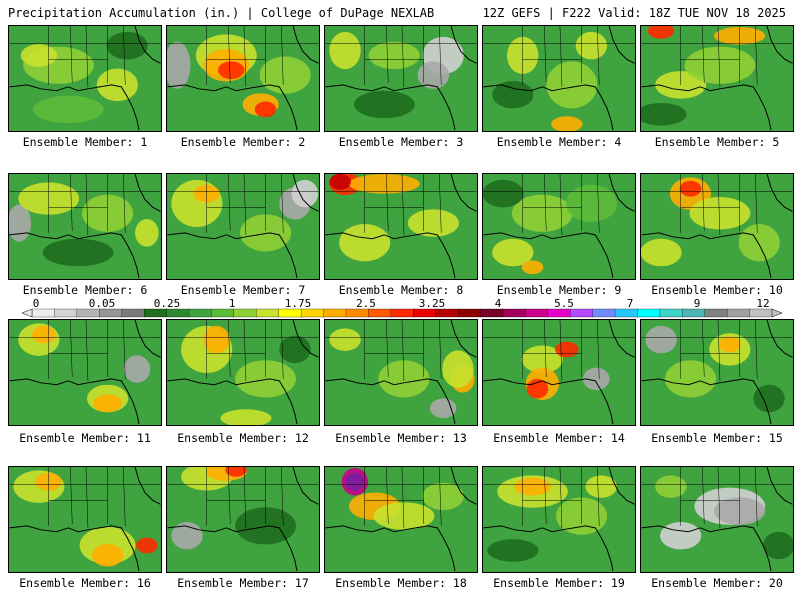 The height and width of the screenshot is (600, 800). Describe the element at coordinates (776, 313) in the screenshot. I see `colorbar-right-arrow` at that location.